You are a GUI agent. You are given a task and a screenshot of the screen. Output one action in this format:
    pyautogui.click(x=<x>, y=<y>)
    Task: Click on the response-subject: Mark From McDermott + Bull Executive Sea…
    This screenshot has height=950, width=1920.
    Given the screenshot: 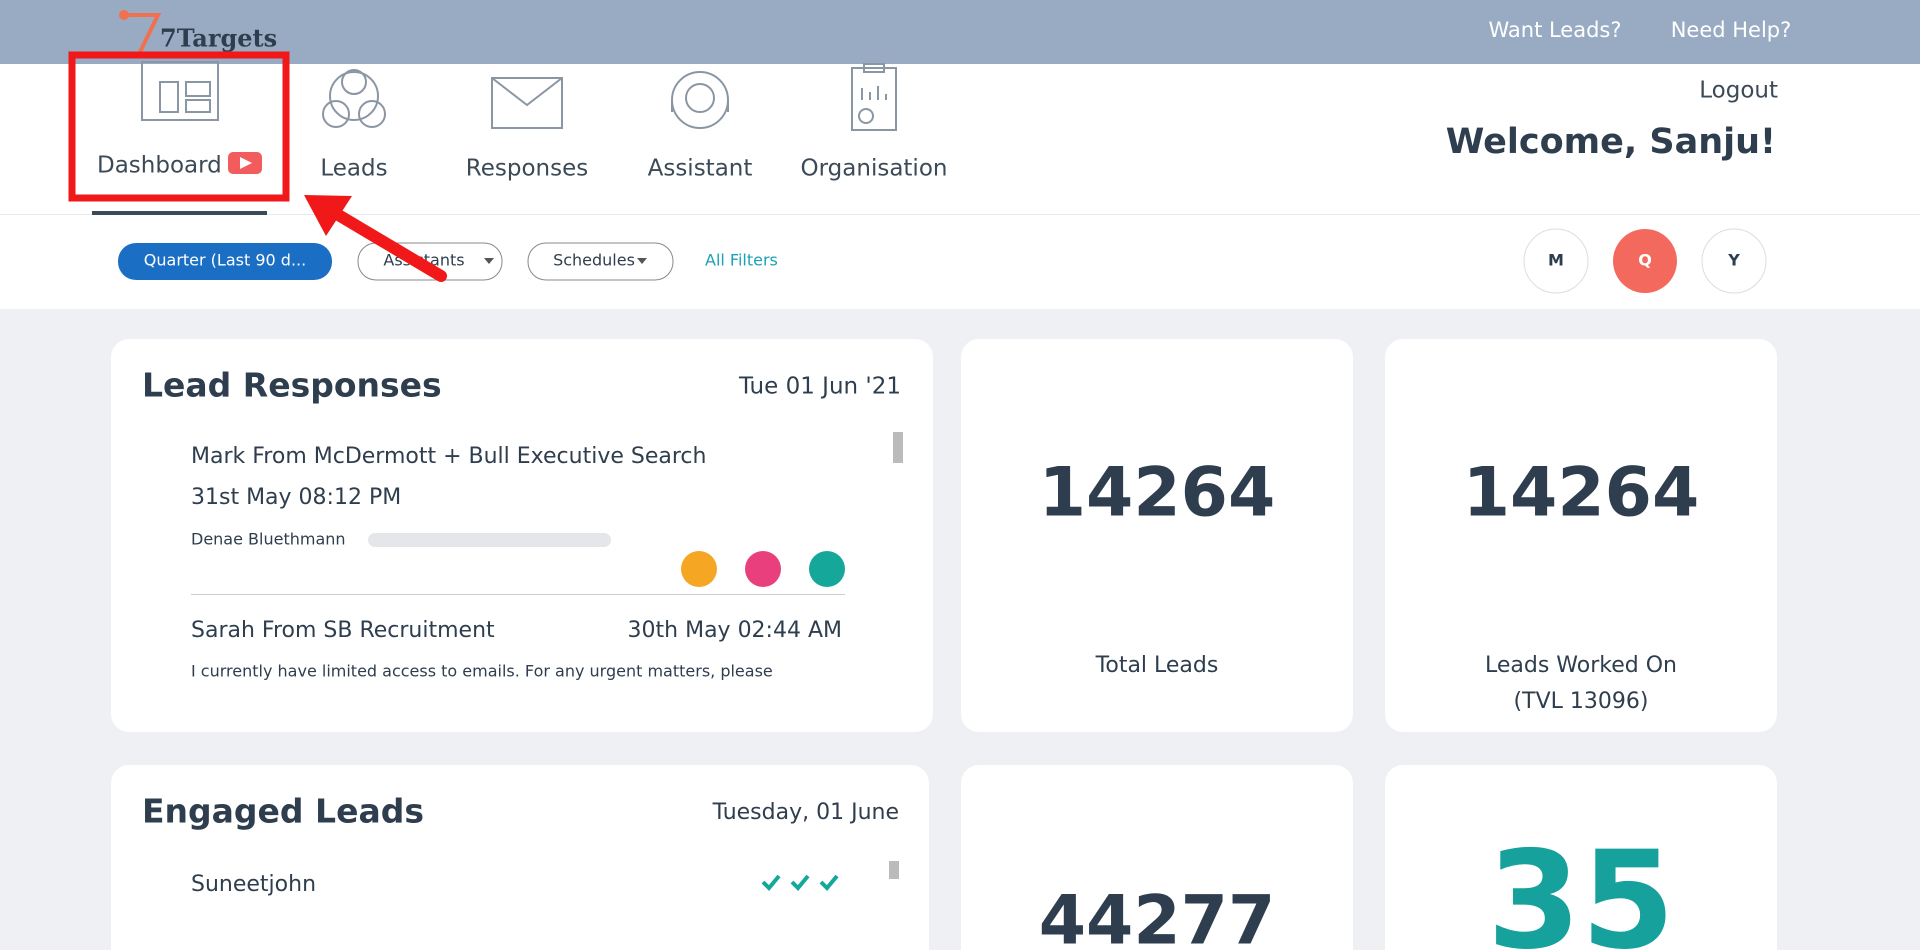 What is the action you would take?
    pyautogui.click(x=448, y=456)
    